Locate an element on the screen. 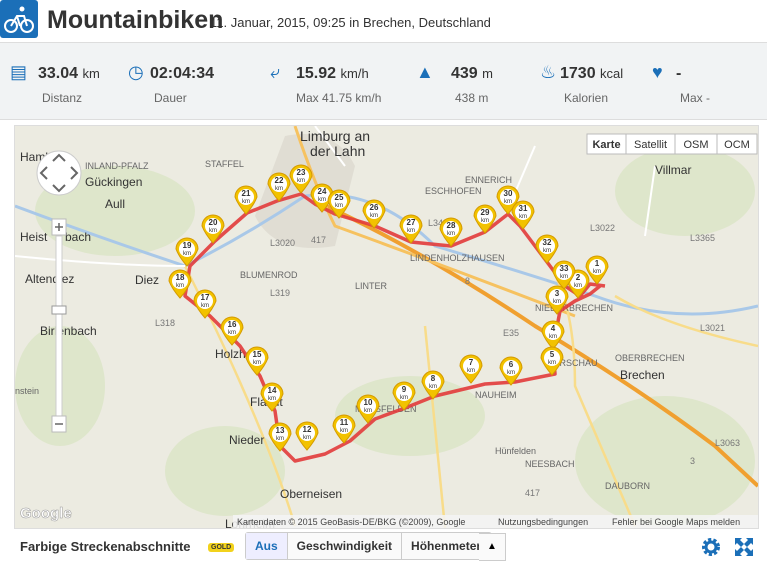 This screenshot has width=767, height=571. km-marker: 4km is located at coordinates (553, 335).